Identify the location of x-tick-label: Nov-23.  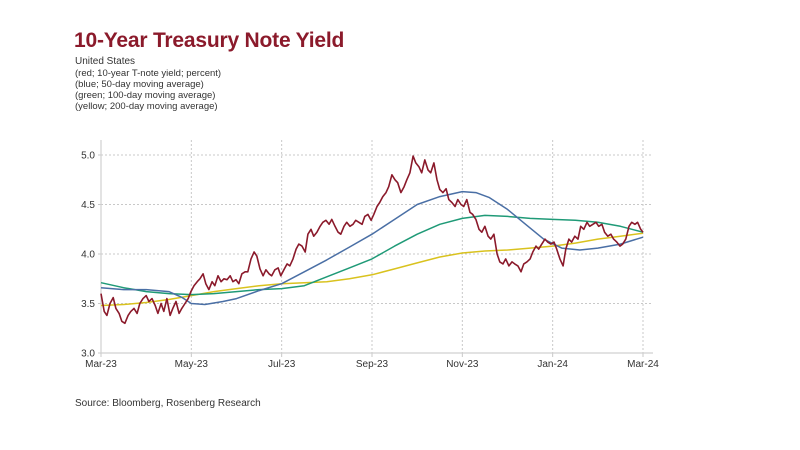
(462, 364).